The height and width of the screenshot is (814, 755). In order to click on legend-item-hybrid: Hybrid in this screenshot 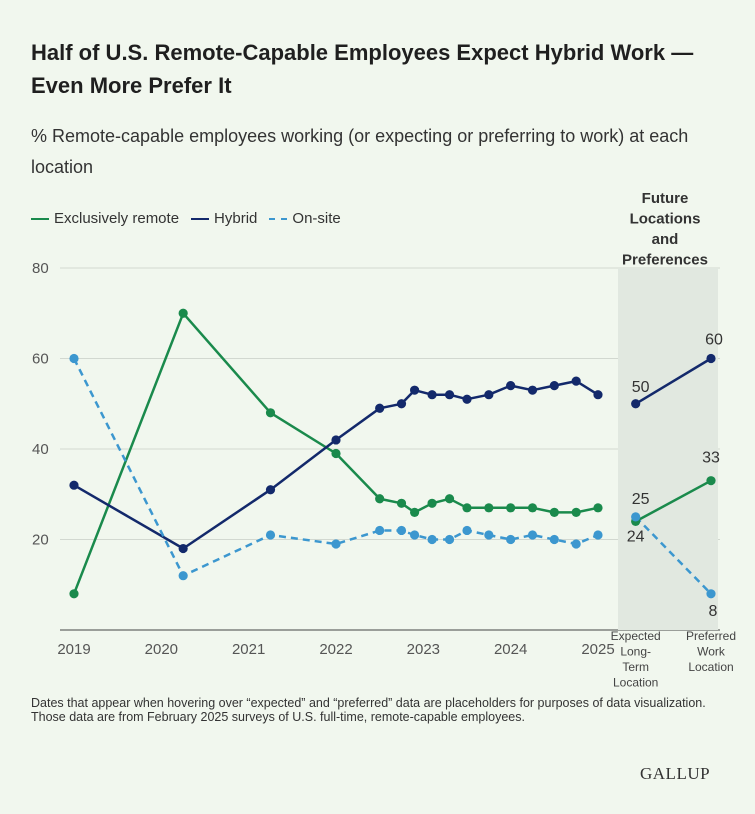, I will do `click(224, 218)`.